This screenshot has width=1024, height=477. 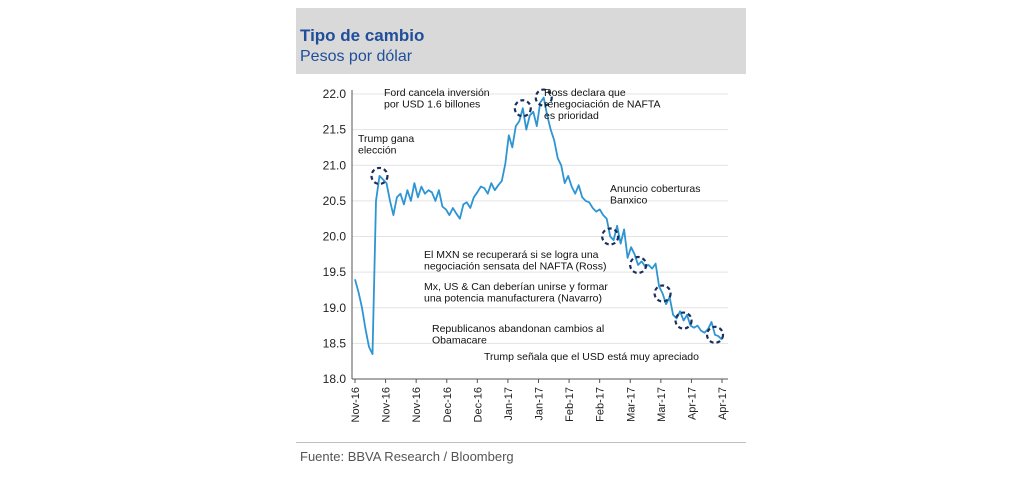 I want to click on y-tick-label: 18.5, so click(x=335, y=343).